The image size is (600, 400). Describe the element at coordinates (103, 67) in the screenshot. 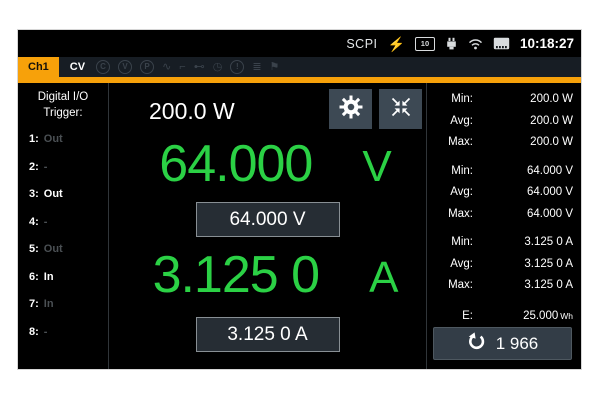

I see `constant-current-icon: C` at that location.